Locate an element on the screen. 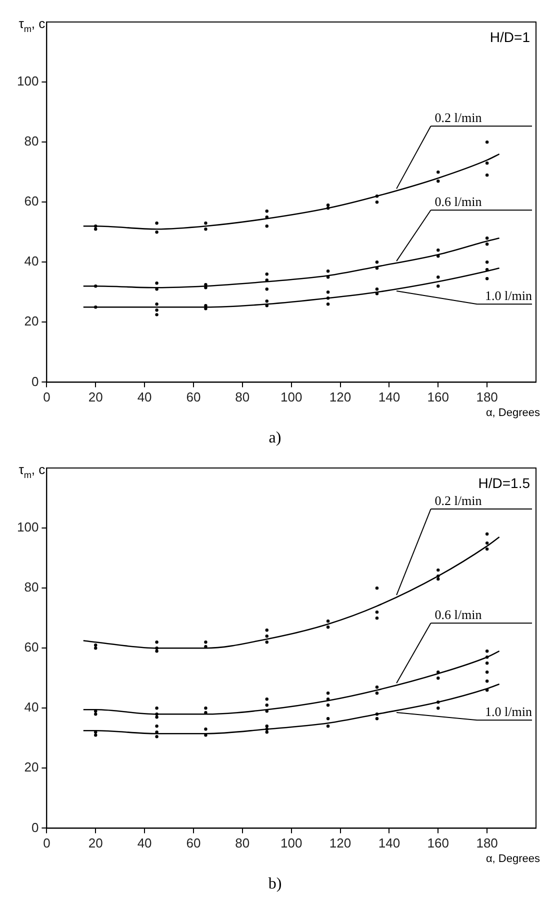  annotation: H/D=1.5 is located at coordinates (504, 483).